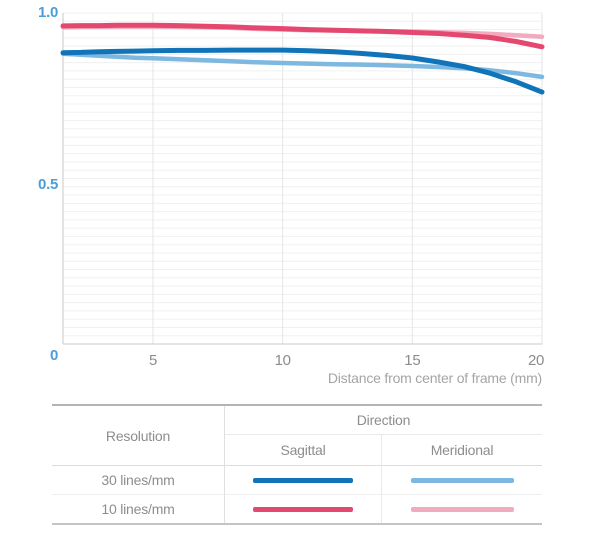 The height and width of the screenshot is (550, 604). What do you see at coordinates (462, 450) in the screenshot?
I see `meridional-header-cell: Meridional` at bounding box center [462, 450].